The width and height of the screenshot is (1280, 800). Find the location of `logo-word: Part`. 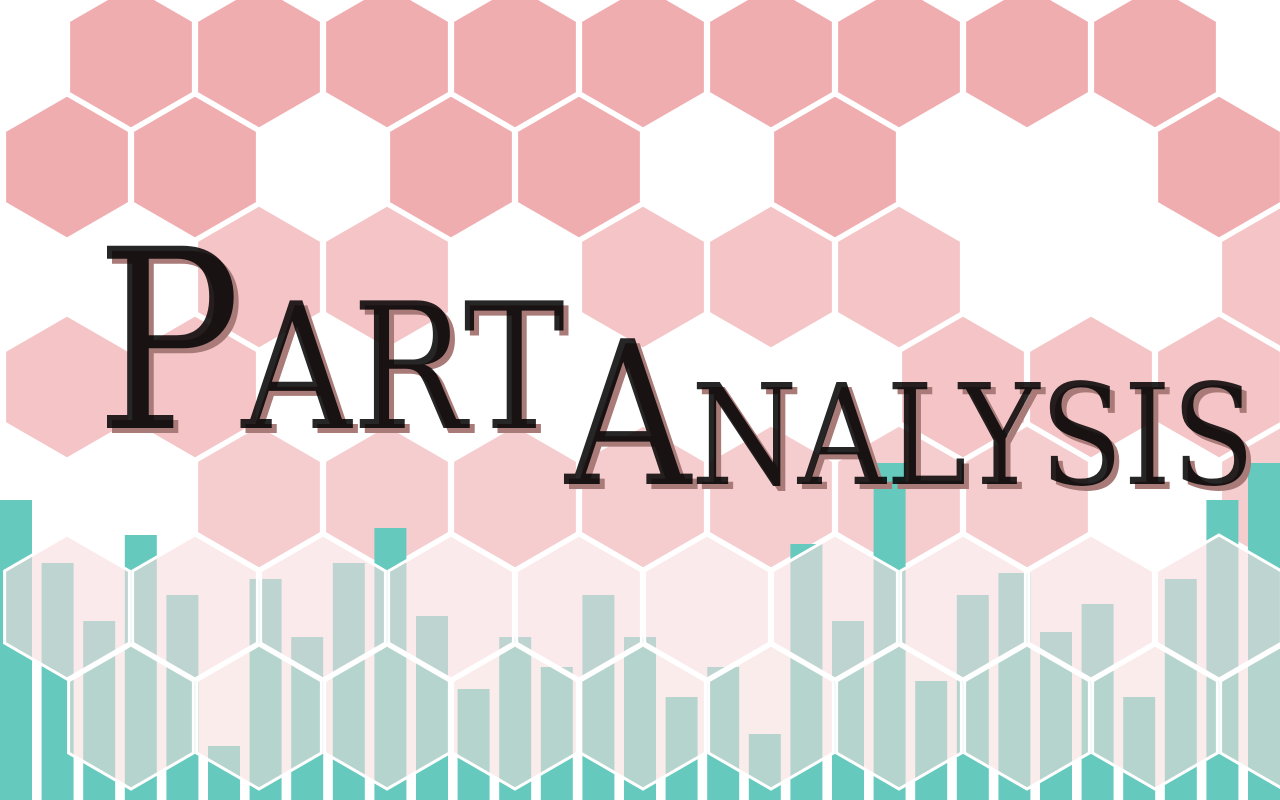

logo-word: Part is located at coordinates (330, 341).